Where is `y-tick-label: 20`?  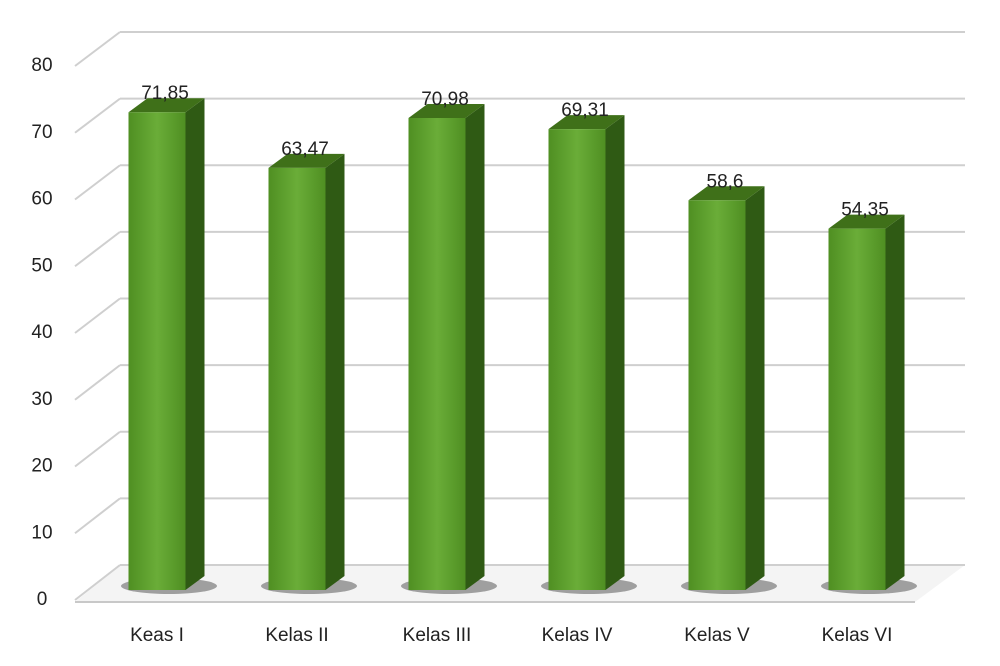 y-tick-label: 20 is located at coordinates (41, 466).